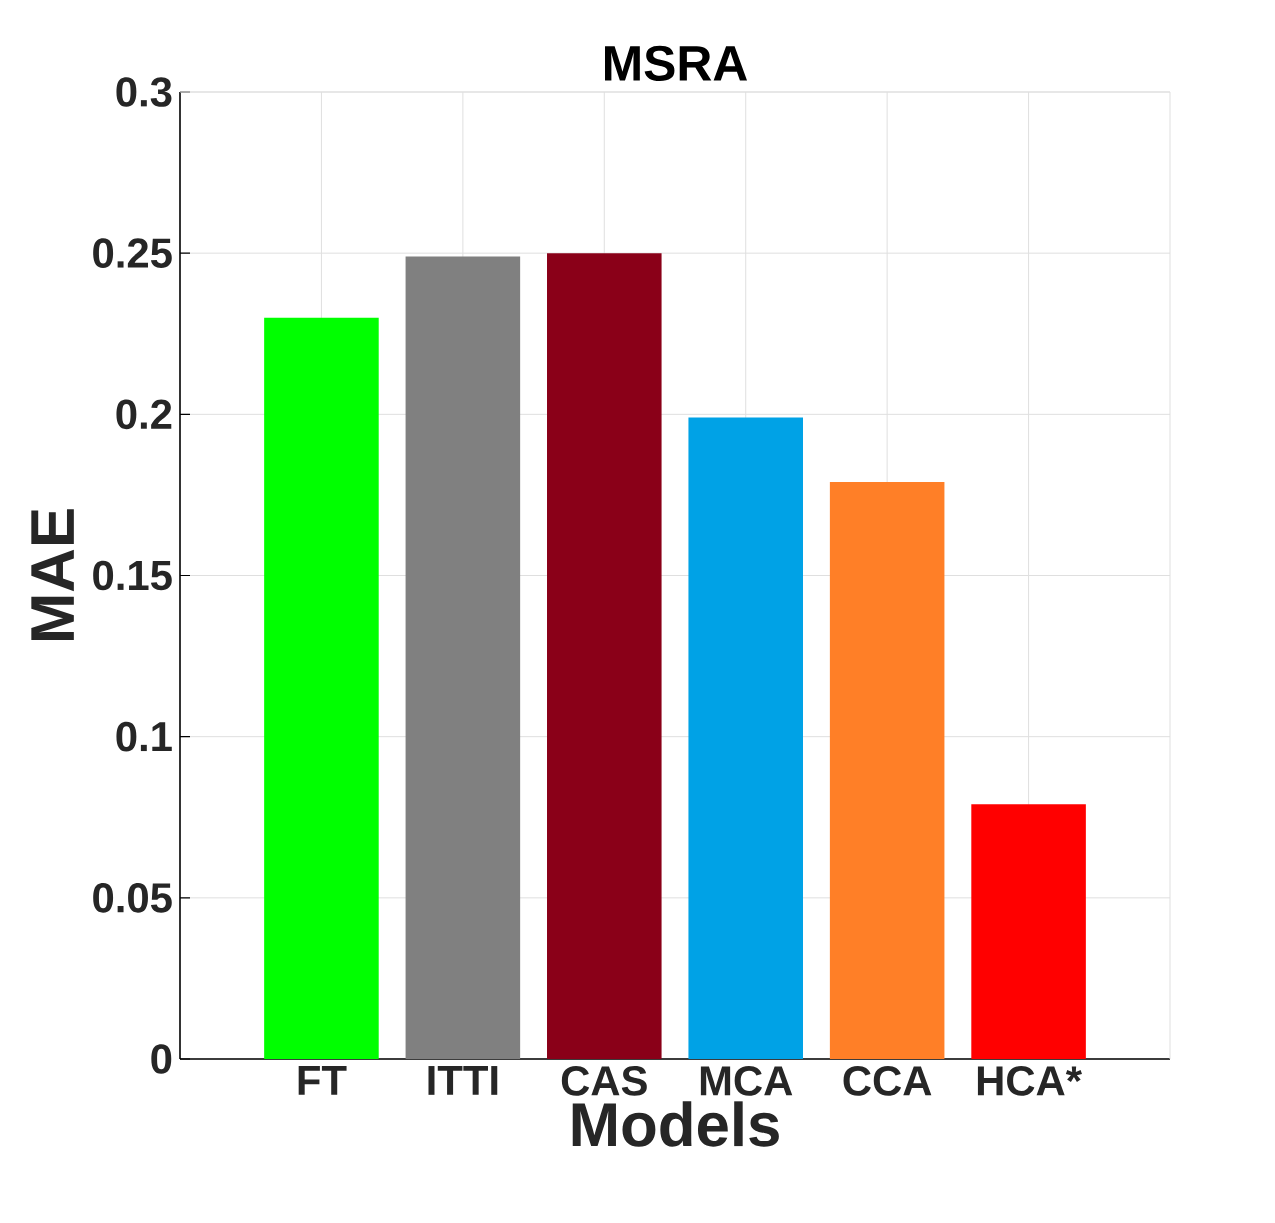  I want to click on x-tick-label: MCA, so click(746, 1081).